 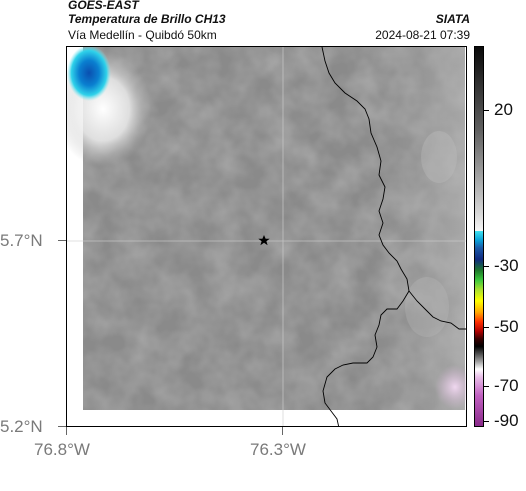 What do you see at coordinates (422, 35) in the screenshot?
I see `timestamp: 2024-08-21 07:39` at bounding box center [422, 35].